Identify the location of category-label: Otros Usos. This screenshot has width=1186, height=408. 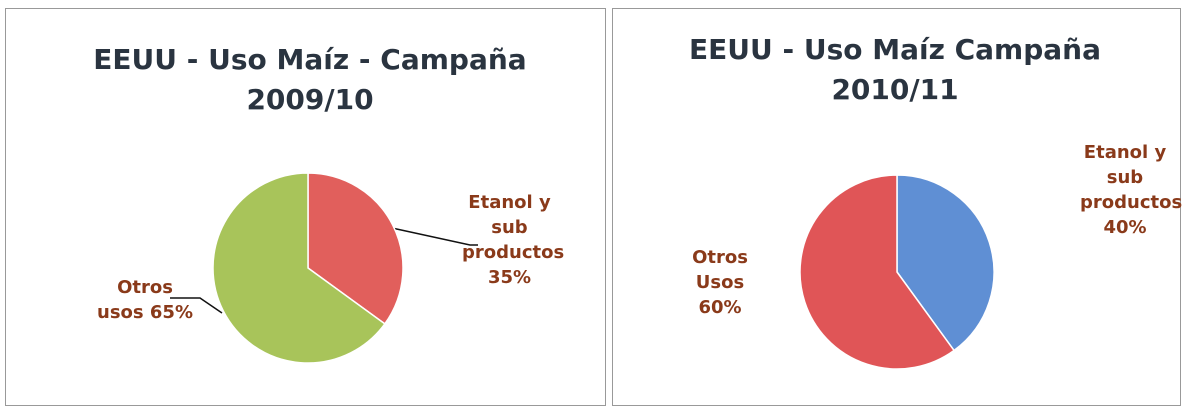
(720, 270).